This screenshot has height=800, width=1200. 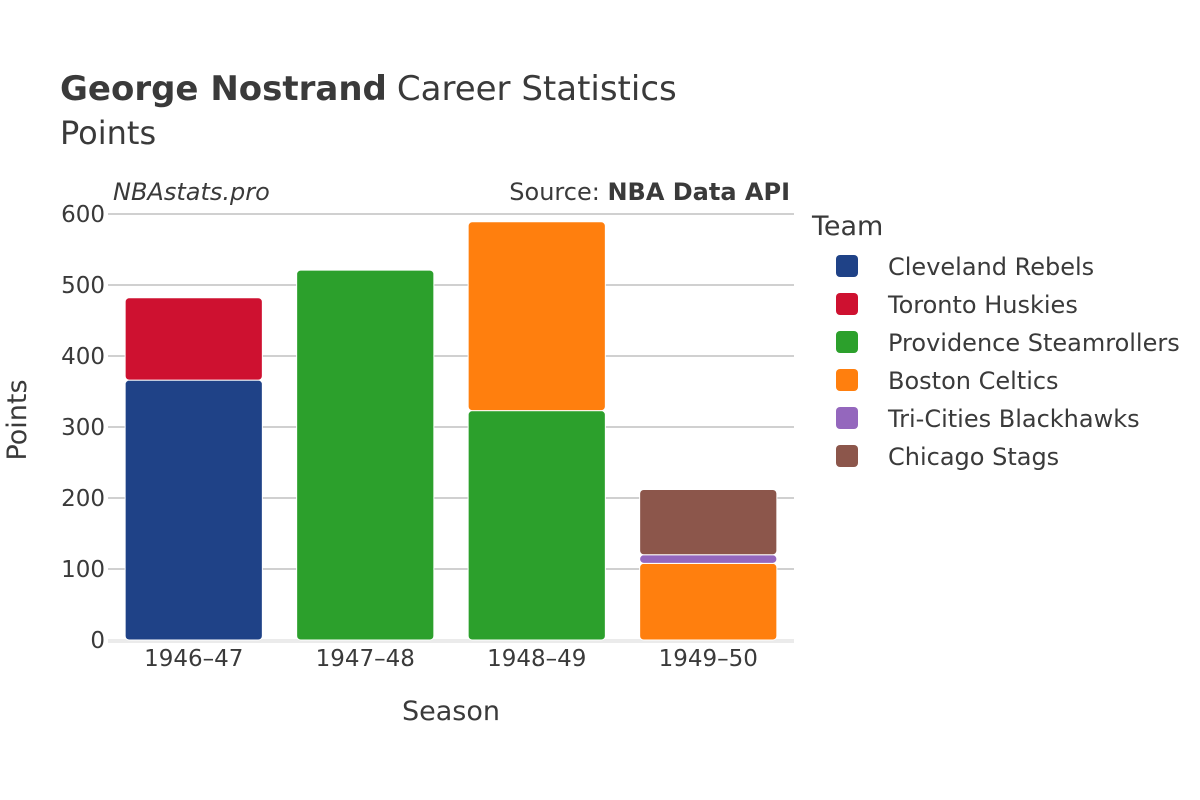 What do you see at coordinates (536, 659) in the screenshot?
I see `x-tick-label: 1948–49` at bounding box center [536, 659].